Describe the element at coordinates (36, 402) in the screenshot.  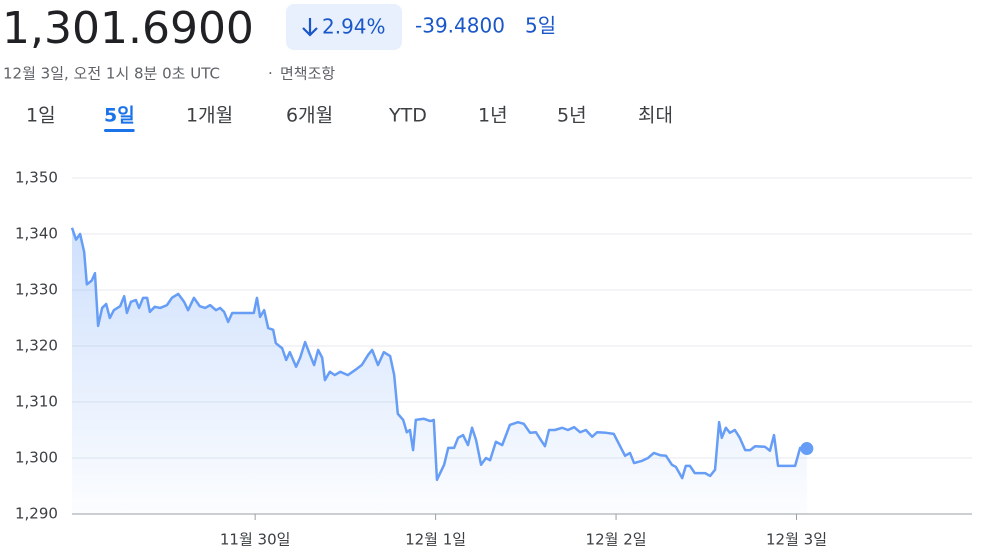
I see `y-tick-label: 1,310` at that location.